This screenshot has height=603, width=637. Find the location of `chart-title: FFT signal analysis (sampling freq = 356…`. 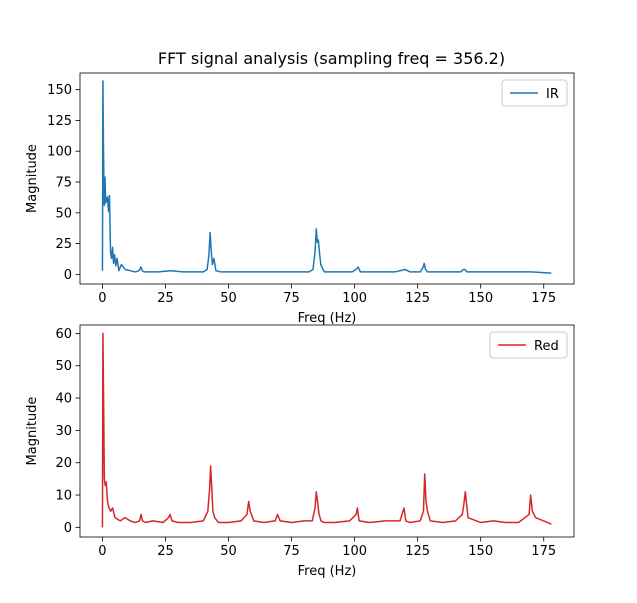

chart-title: FFT signal analysis (sampling freq = 356… is located at coordinates (331, 58).